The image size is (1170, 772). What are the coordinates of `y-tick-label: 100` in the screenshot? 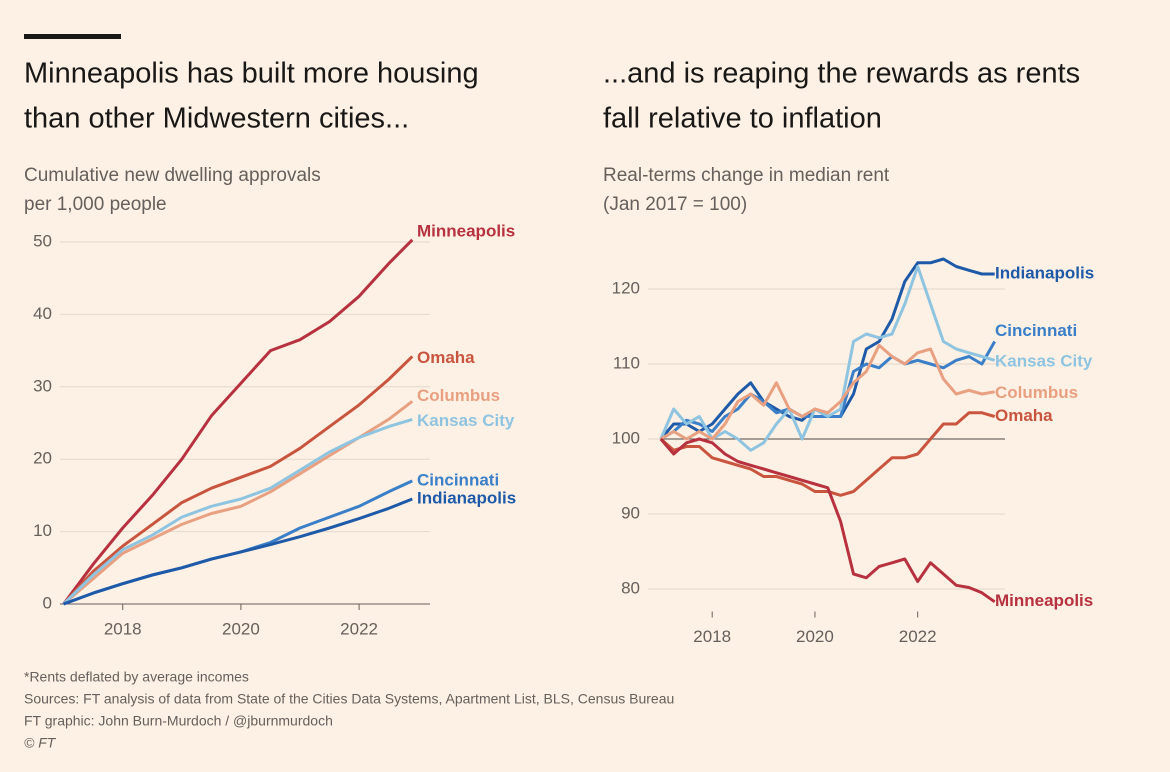 It's located at (626, 437).